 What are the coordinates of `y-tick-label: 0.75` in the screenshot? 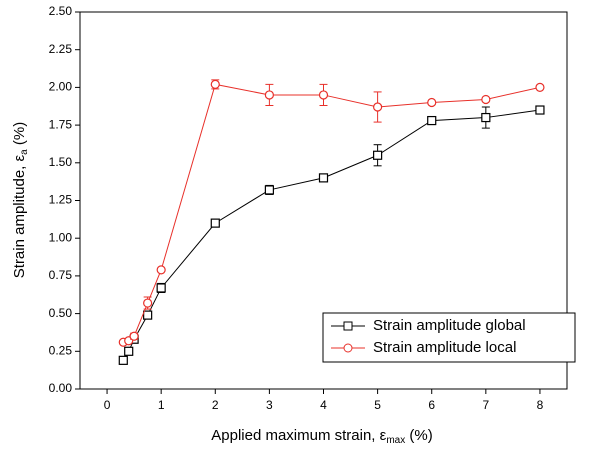 It's located at (61, 275).